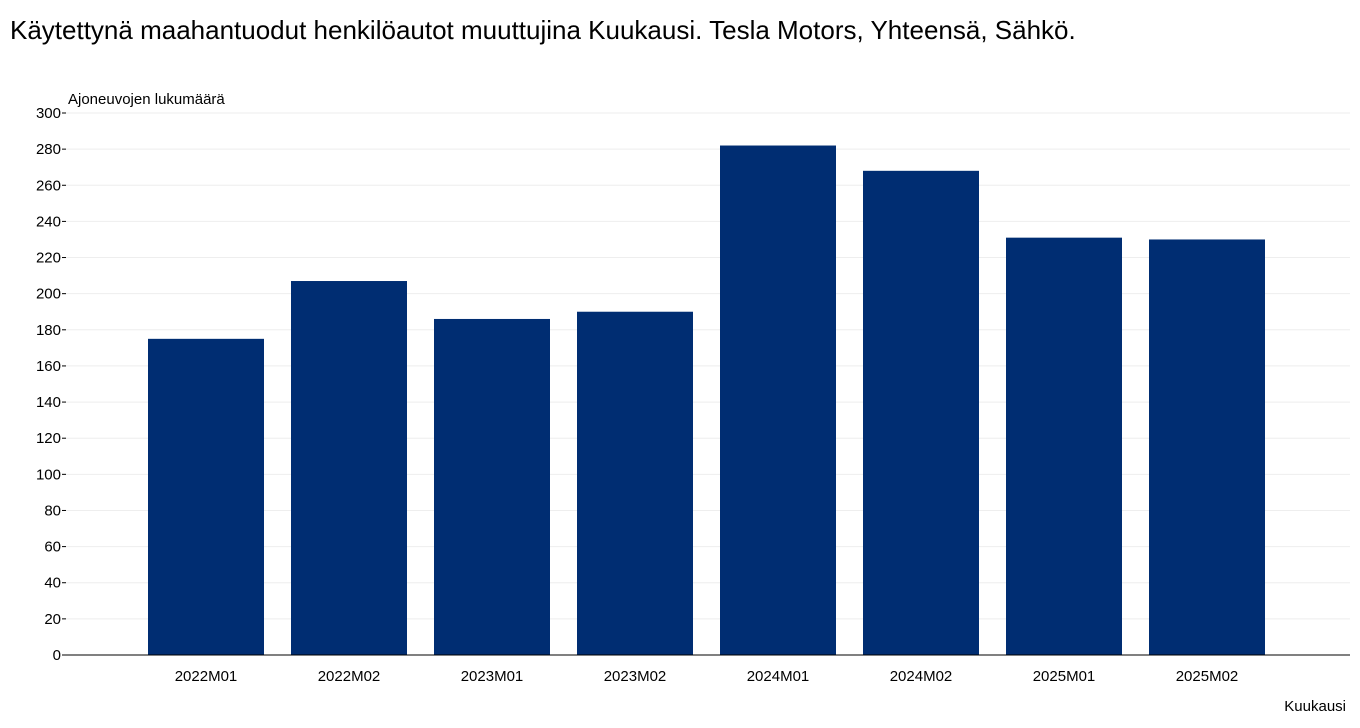  I want to click on y-tick-label: 20, so click(52, 619).